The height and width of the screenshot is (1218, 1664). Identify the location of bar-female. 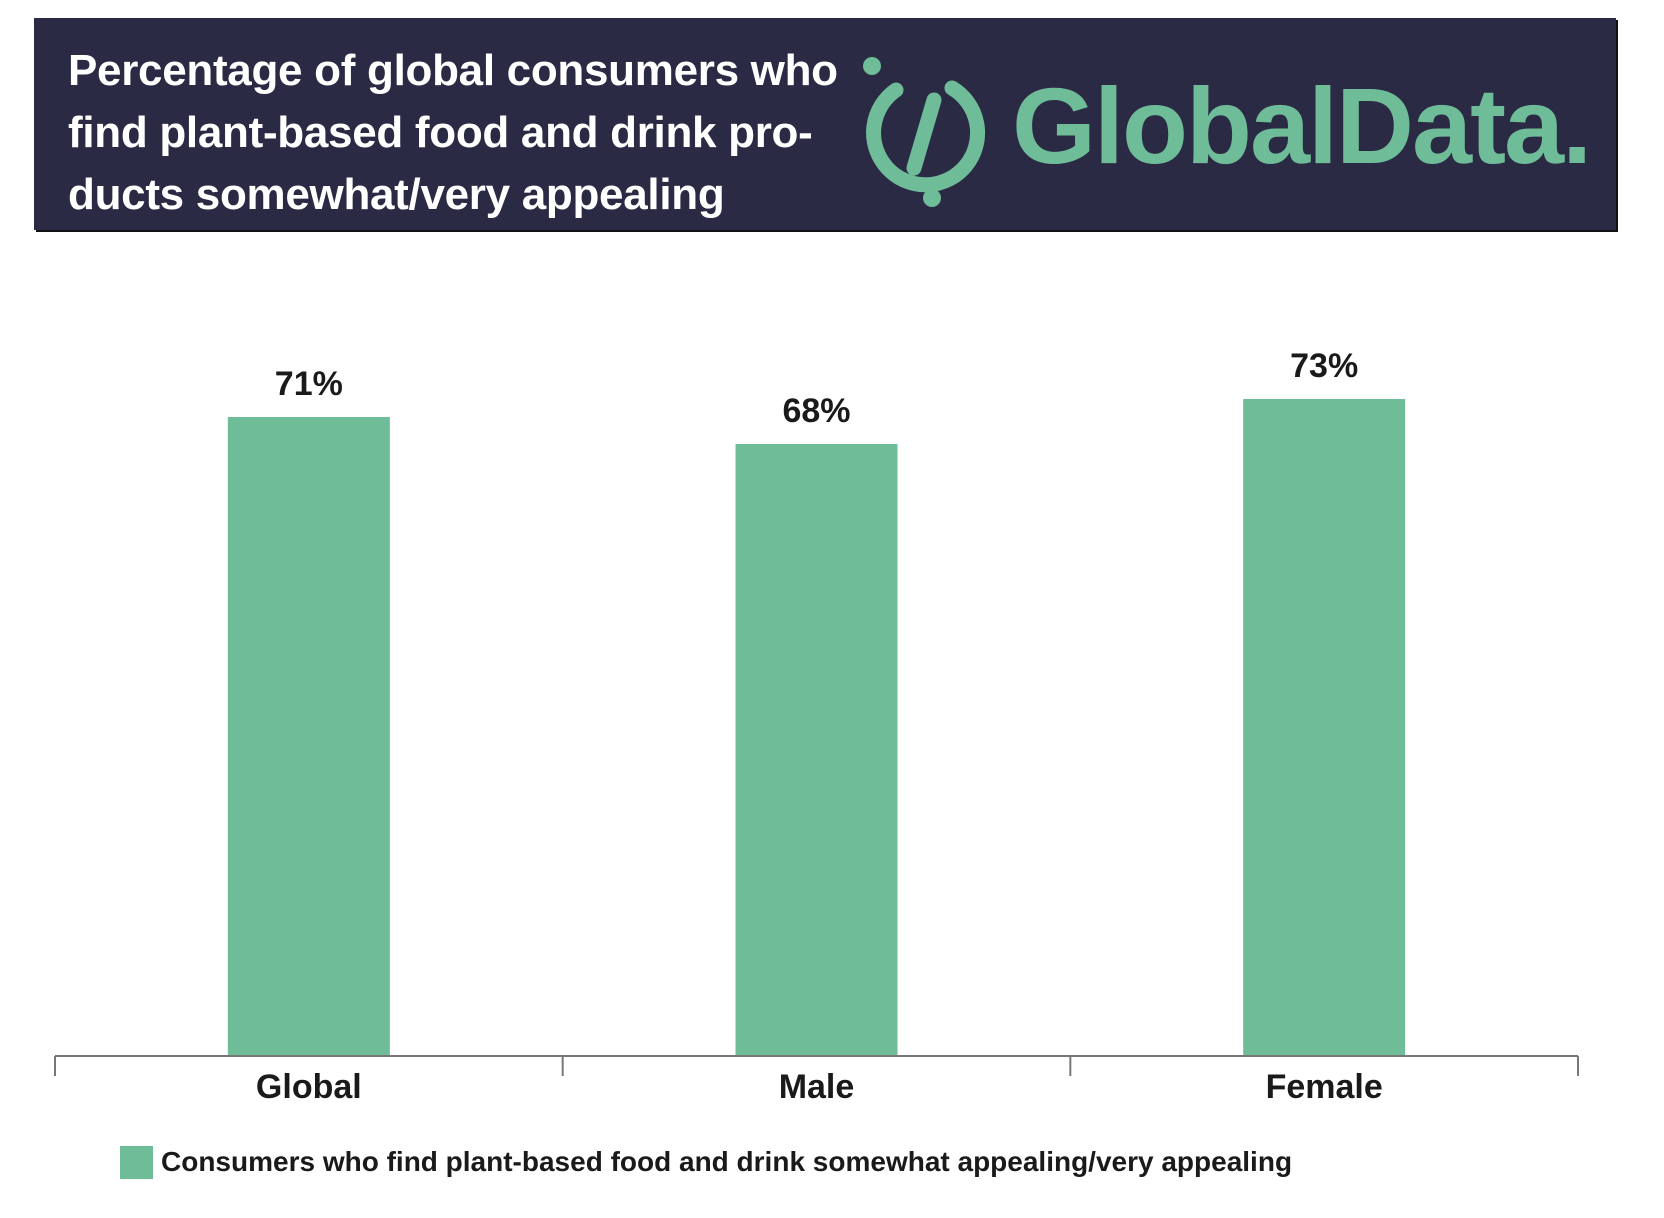
(1324, 727).